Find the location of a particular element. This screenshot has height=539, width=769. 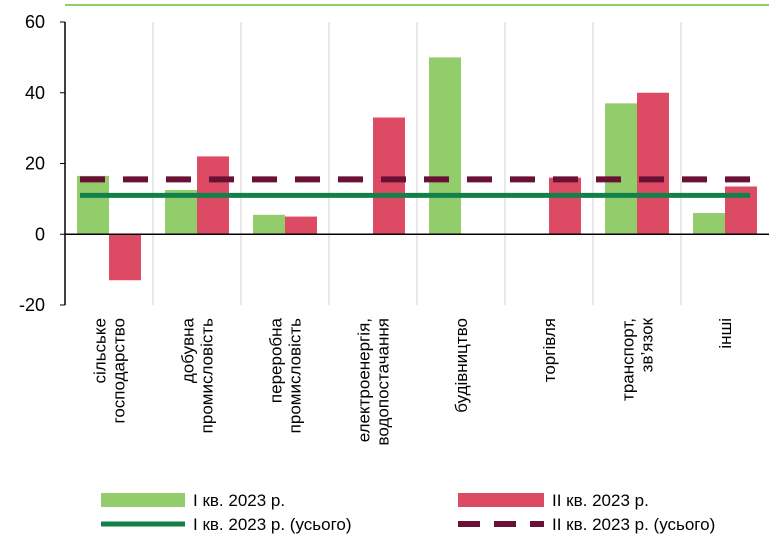

category-label: переробнапромисловість is located at coordinates (286, 375).